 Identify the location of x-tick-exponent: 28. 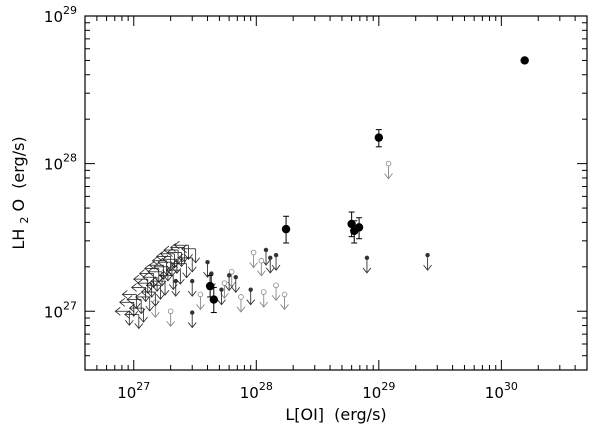
(266, 386).